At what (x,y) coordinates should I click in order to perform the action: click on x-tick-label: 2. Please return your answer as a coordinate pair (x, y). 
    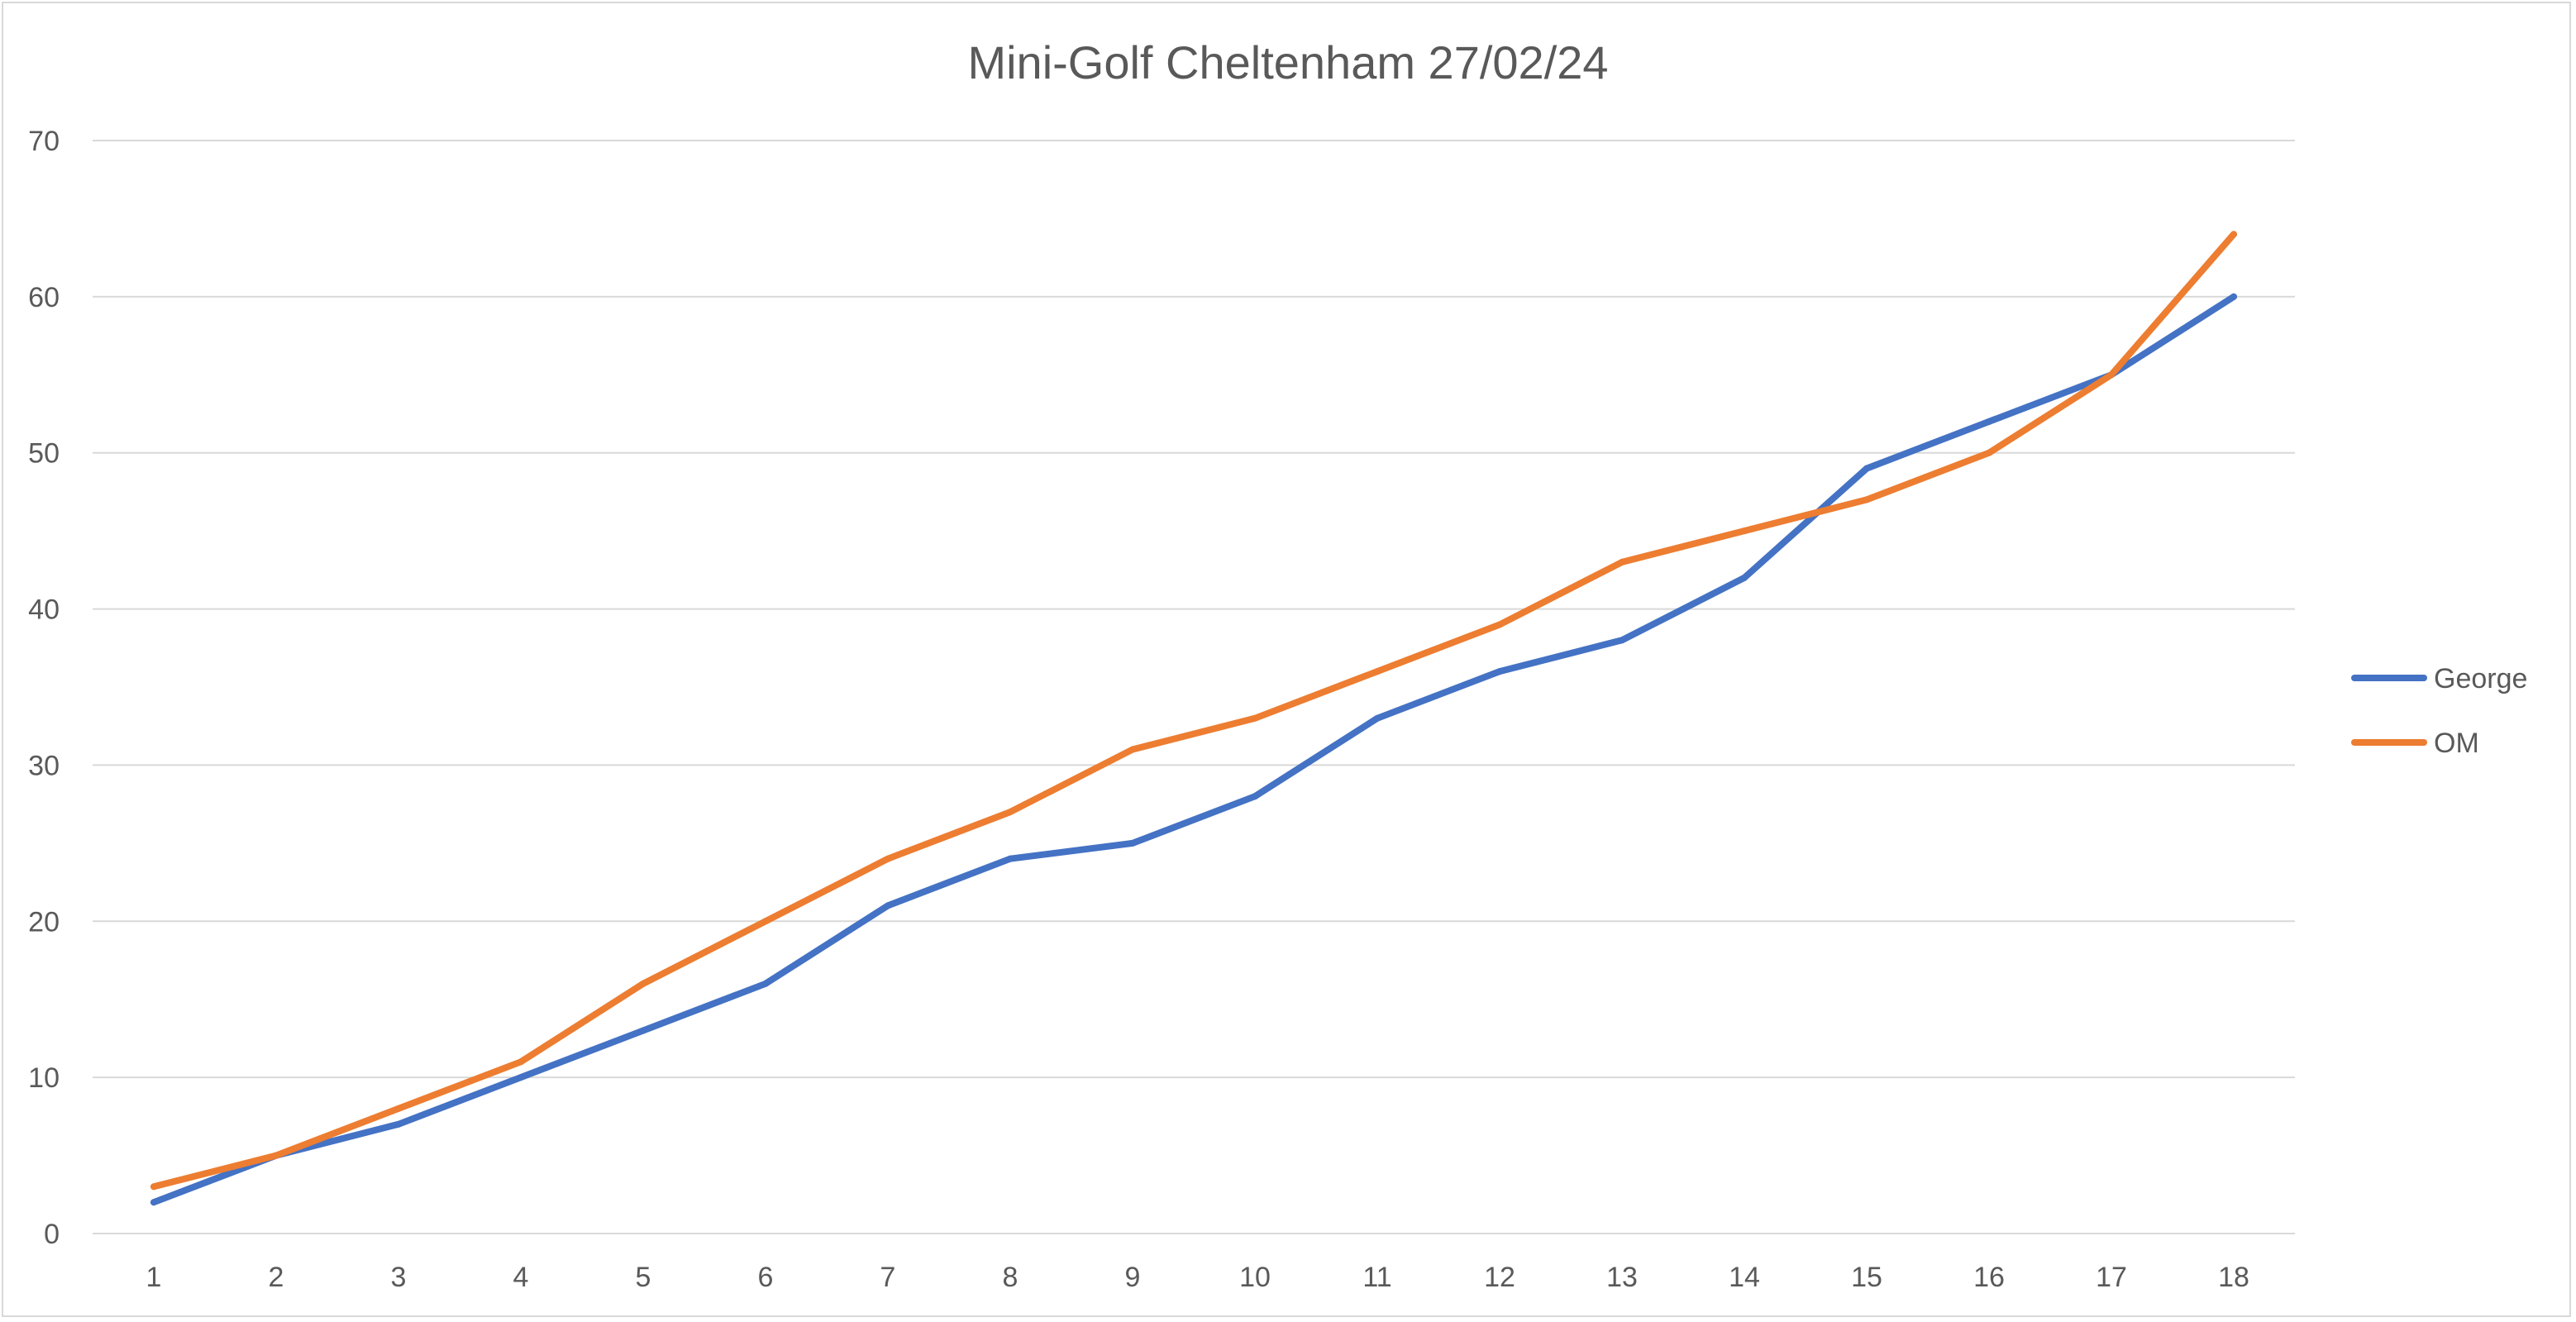
    Looking at the image, I should click on (276, 1277).